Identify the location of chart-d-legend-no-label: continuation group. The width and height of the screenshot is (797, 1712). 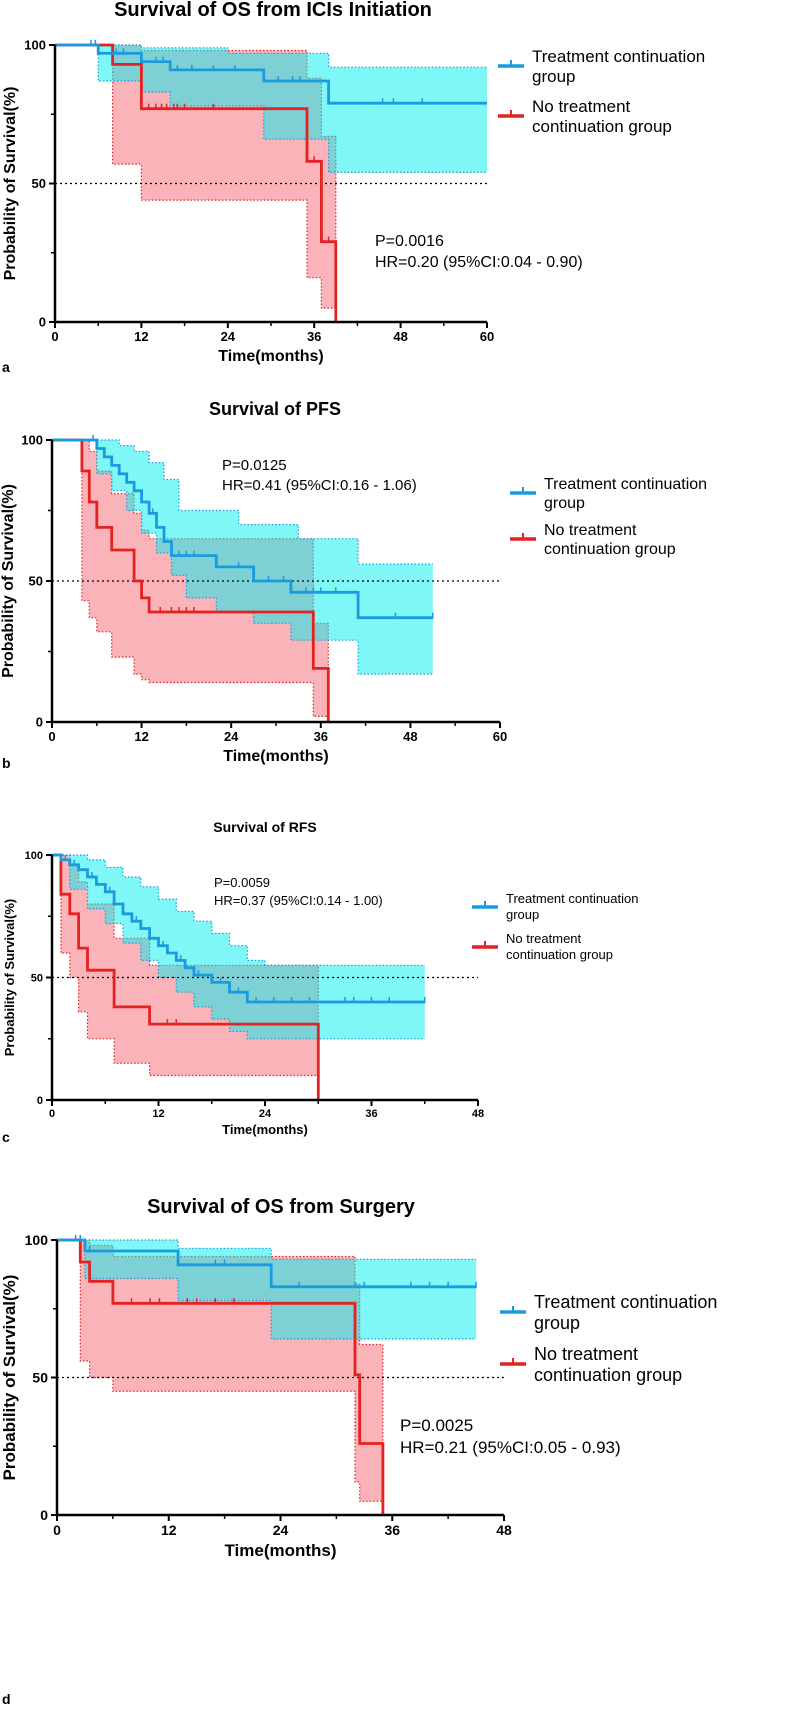
(608, 1375).